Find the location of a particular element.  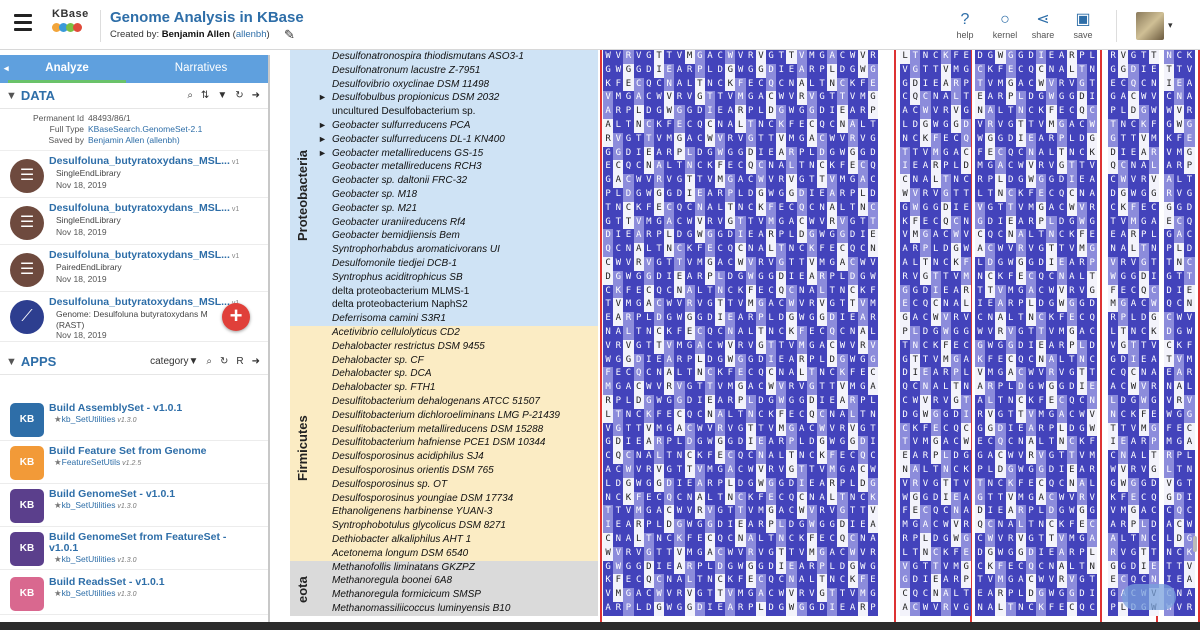

species-row: Dehalobacter sp. DCA is located at coordinates (457, 374).